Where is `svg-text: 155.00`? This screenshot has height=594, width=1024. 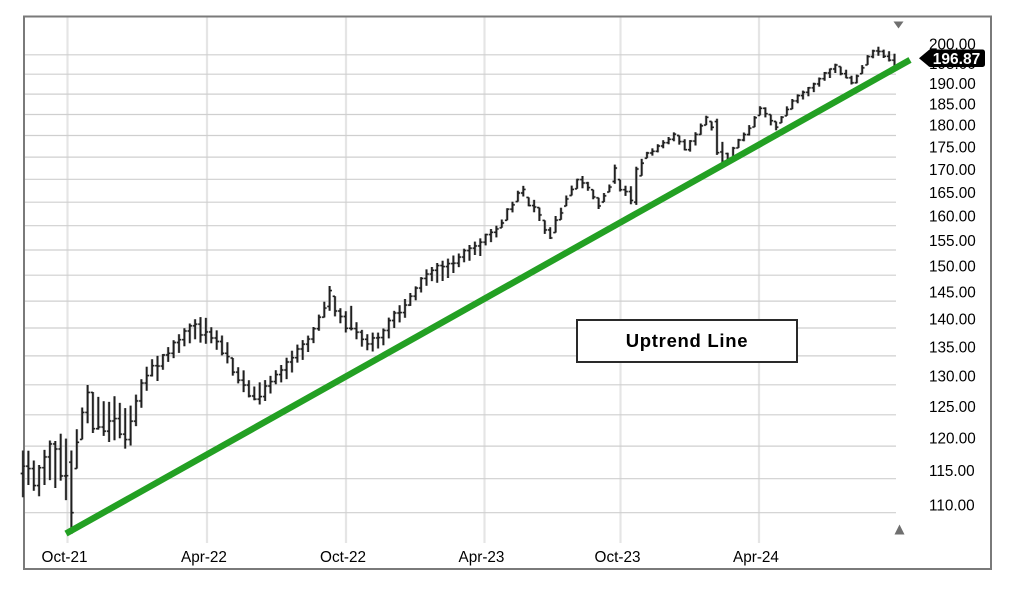 svg-text: 155.00 is located at coordinates (952, 241).